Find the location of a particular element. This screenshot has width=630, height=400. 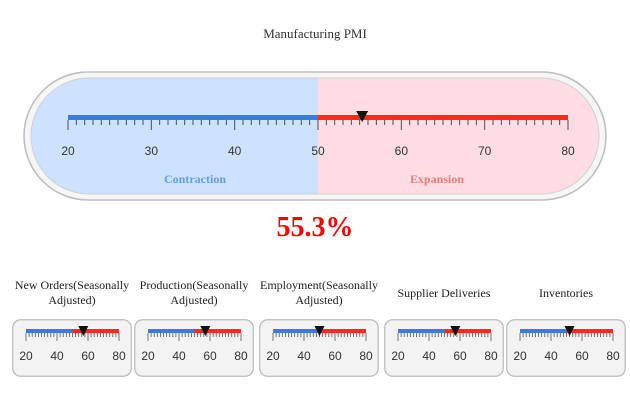

subgauge-employment: Employment(Seasonally Adjusted) 20 40 60 80 is located at coordinates (319, 324).